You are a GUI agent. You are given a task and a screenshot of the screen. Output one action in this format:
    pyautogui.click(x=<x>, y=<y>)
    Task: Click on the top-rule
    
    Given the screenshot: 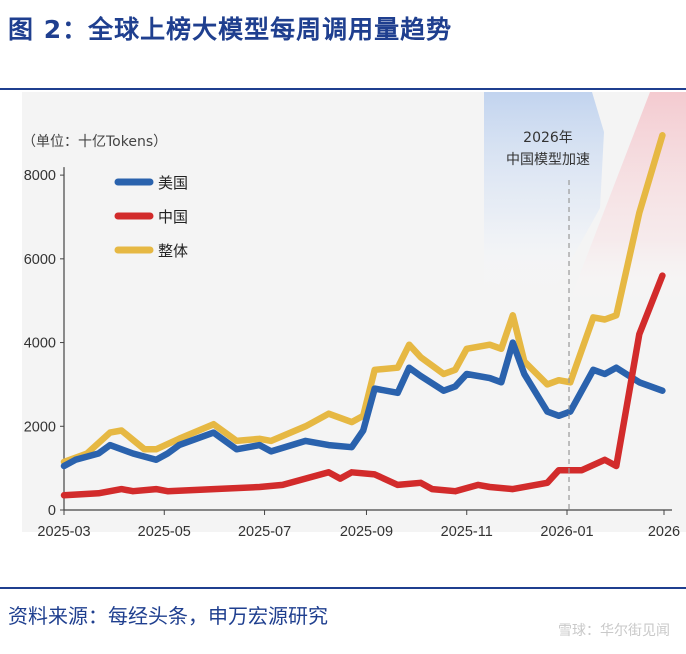 What is the action you would take?
    pyautogui.click(x=343, y=89)
    